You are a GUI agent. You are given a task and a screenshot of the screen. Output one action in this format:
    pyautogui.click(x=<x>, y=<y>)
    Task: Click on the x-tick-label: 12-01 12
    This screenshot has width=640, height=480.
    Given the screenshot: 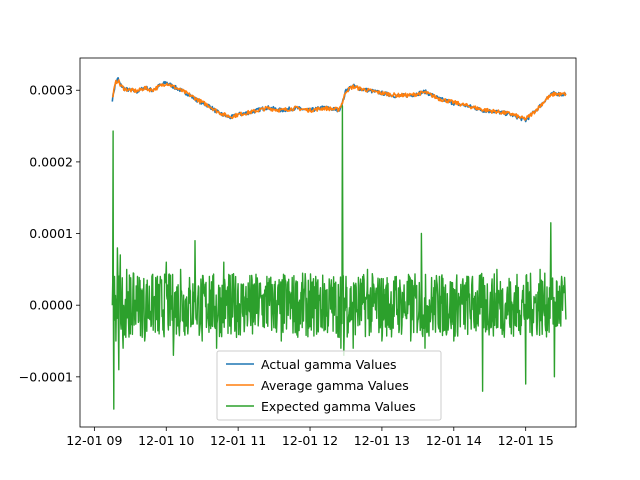 What is the action you would take?
    pyautogui.click(x=310, y=440)
    